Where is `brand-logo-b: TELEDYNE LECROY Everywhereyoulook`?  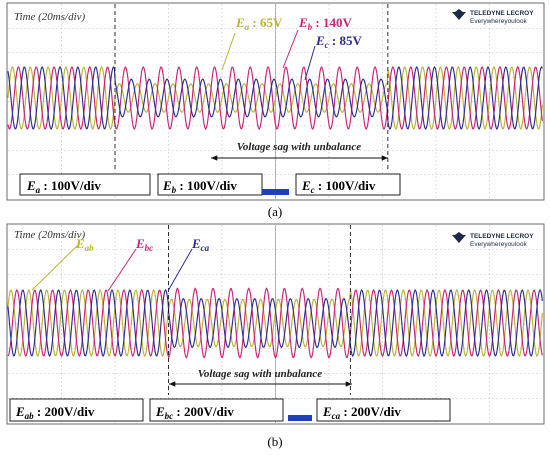
brand-logo-b: TELEDYNE LECROY Everywhereyoulook is located at coordinates (493, 240).